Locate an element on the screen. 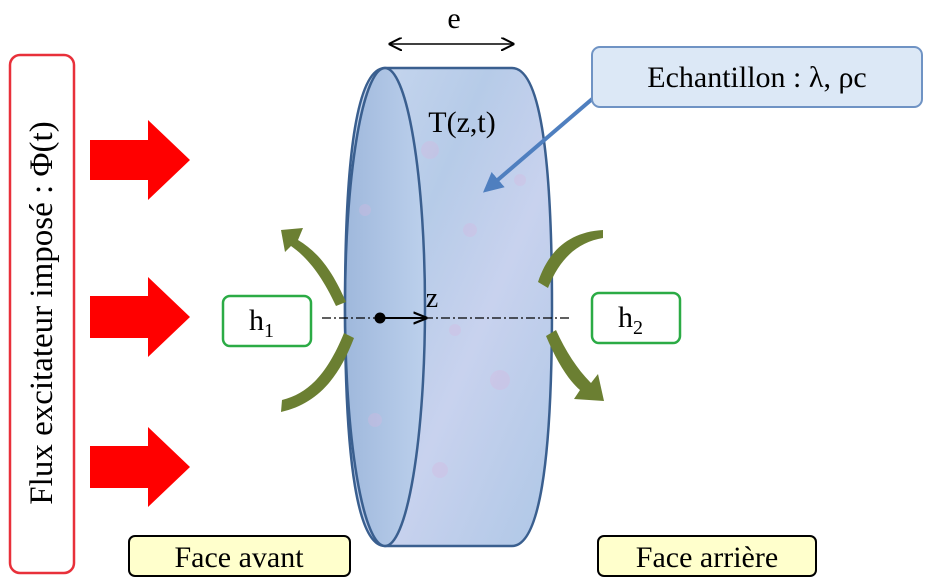  h2-symbol: h is located at coordinates (625, 317).